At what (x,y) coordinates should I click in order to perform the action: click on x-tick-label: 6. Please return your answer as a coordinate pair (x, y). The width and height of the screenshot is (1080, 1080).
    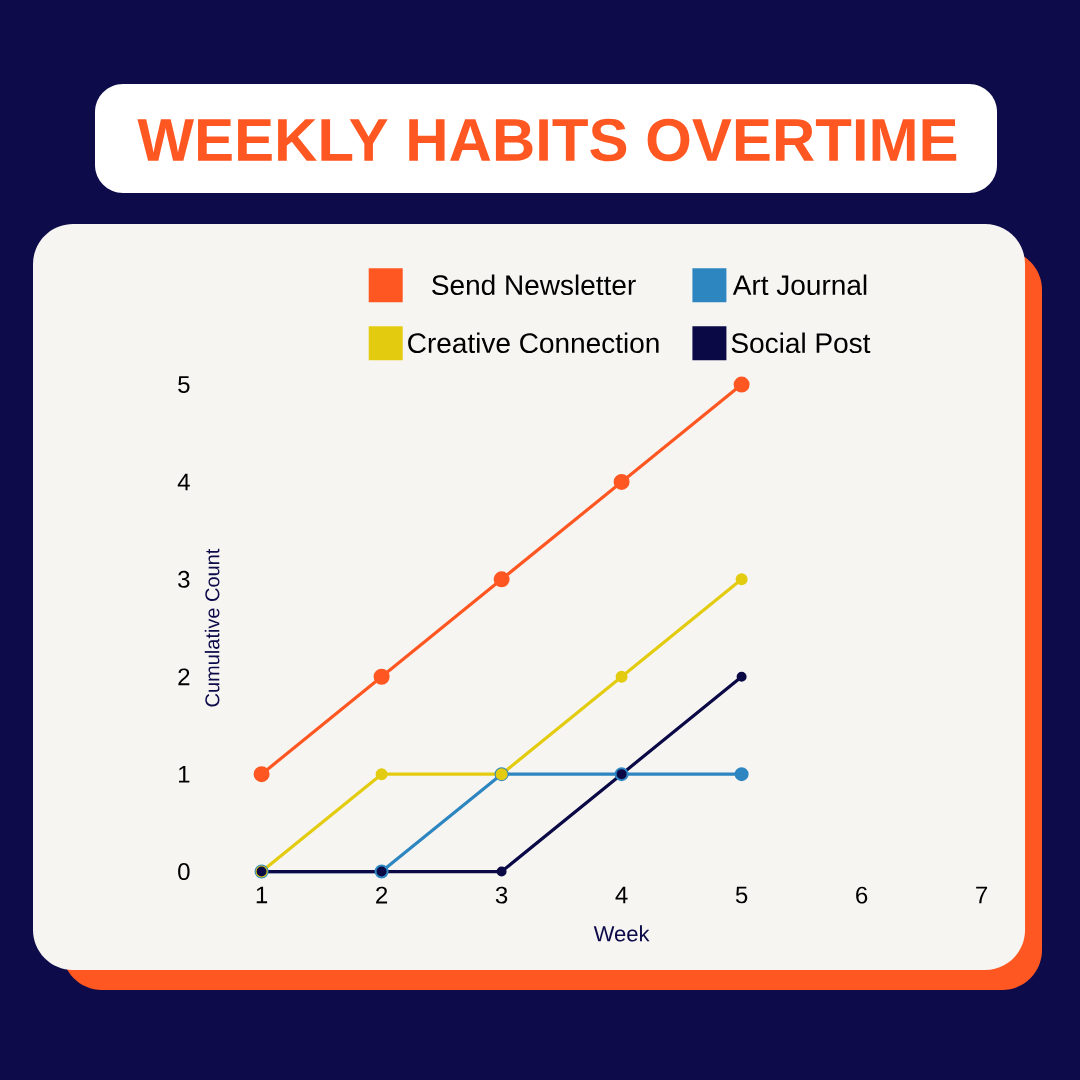
    Looking at the image, I should click on (862, 895).